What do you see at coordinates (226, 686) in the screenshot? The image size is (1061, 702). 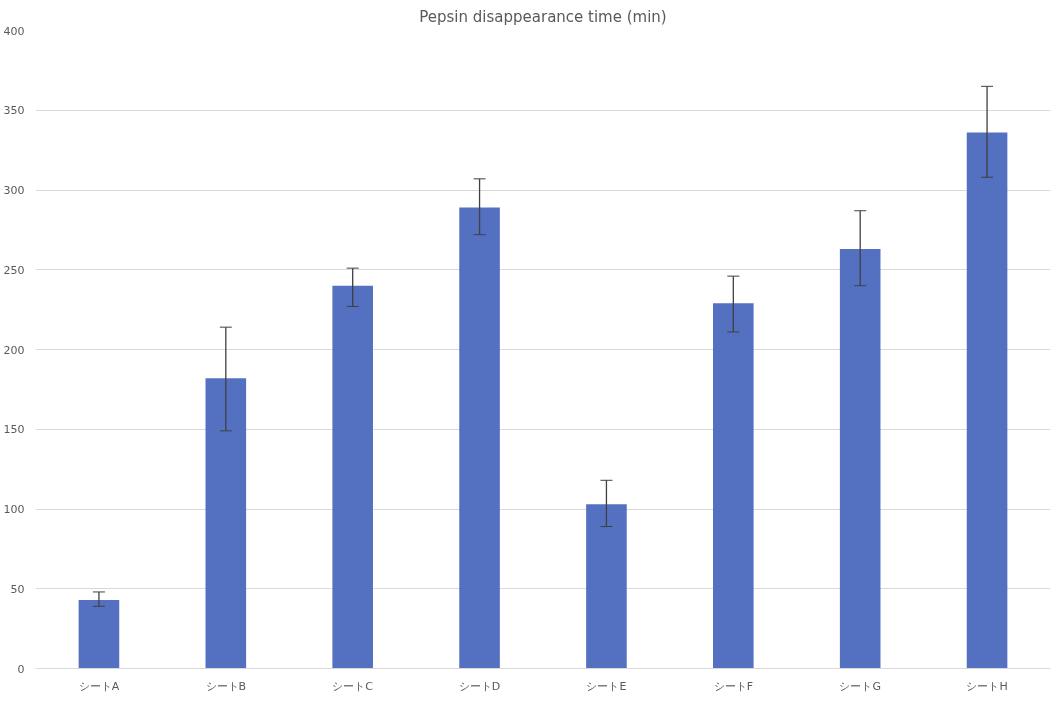 I see `x-tick-label: シートB` at bounding box center [226, 686].